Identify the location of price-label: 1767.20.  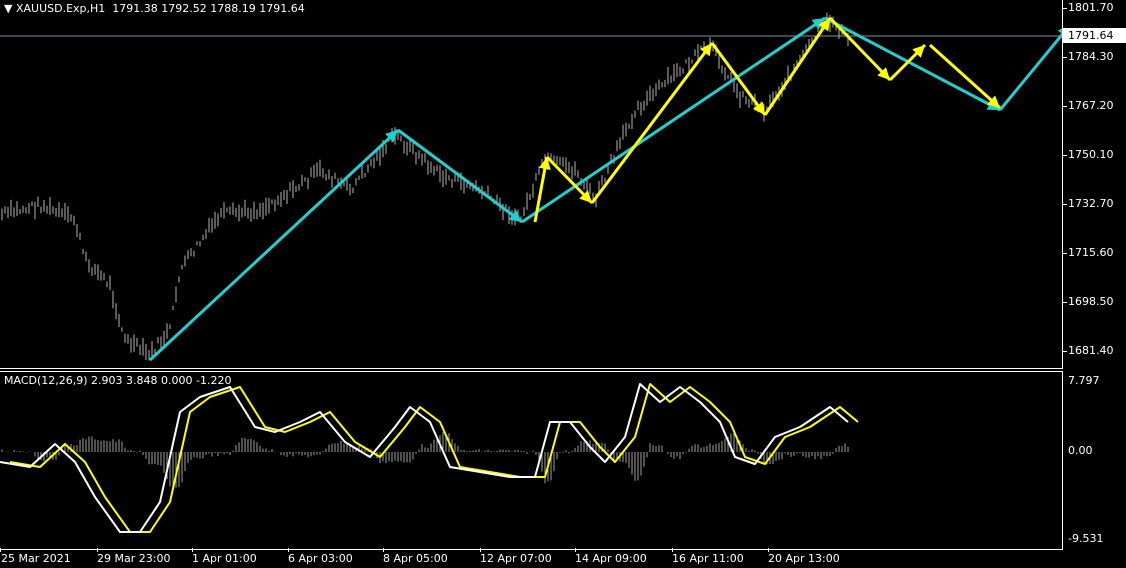
(1091, 105).